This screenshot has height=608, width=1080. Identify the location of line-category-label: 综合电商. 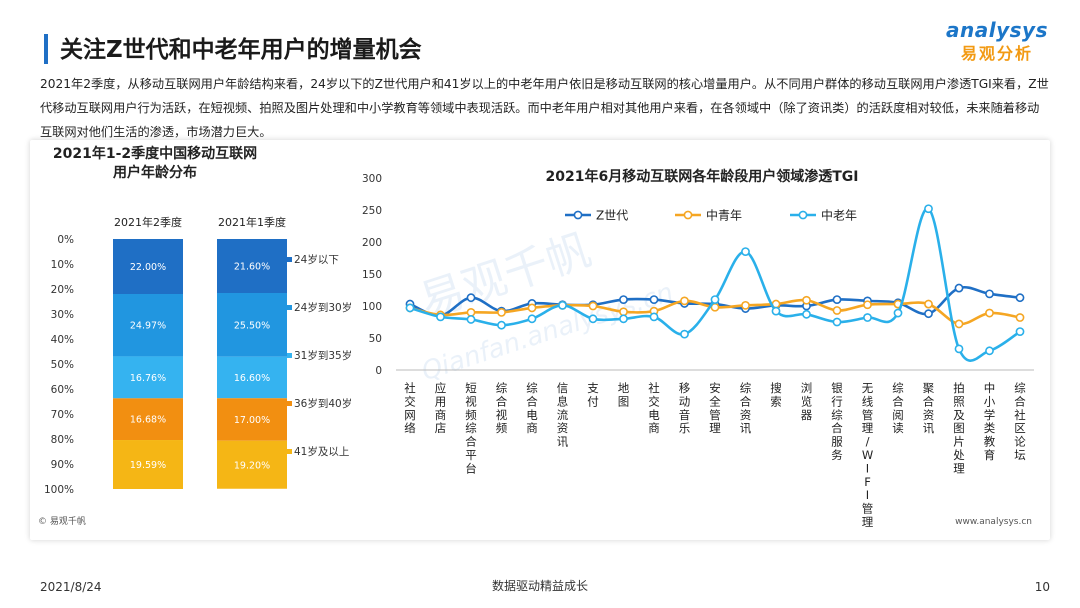
(532, 408).